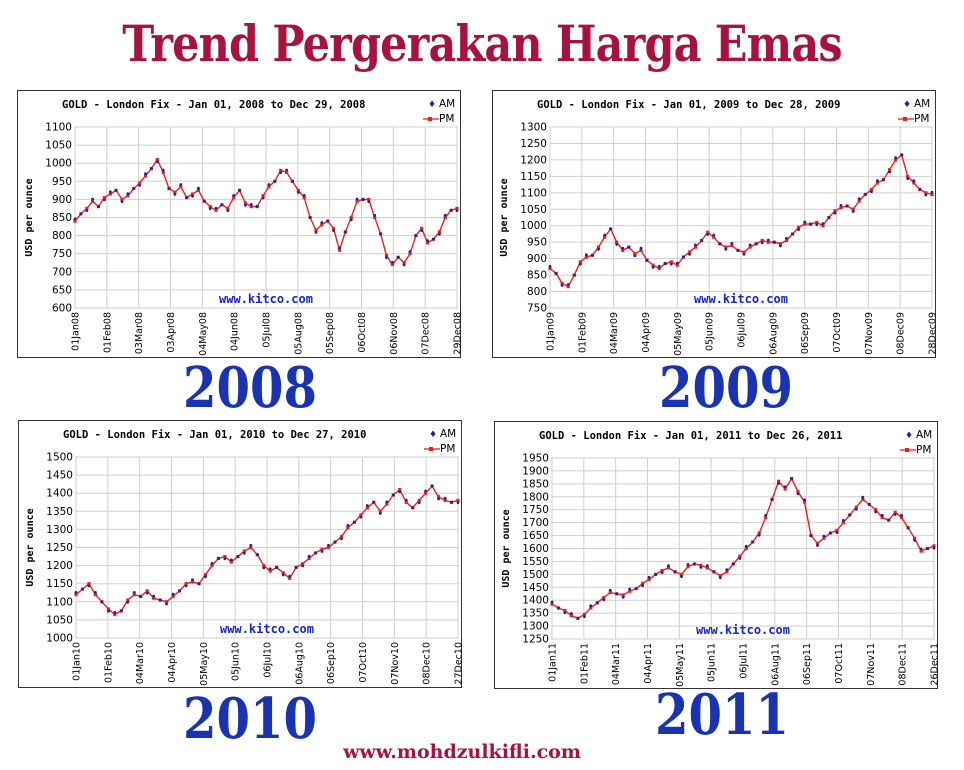 The image size is (964, 770). What do you see at coordinates (204, 664) in the screenshot?
I see `x-tick-label: 05May10` at bounding box center [204, 664].